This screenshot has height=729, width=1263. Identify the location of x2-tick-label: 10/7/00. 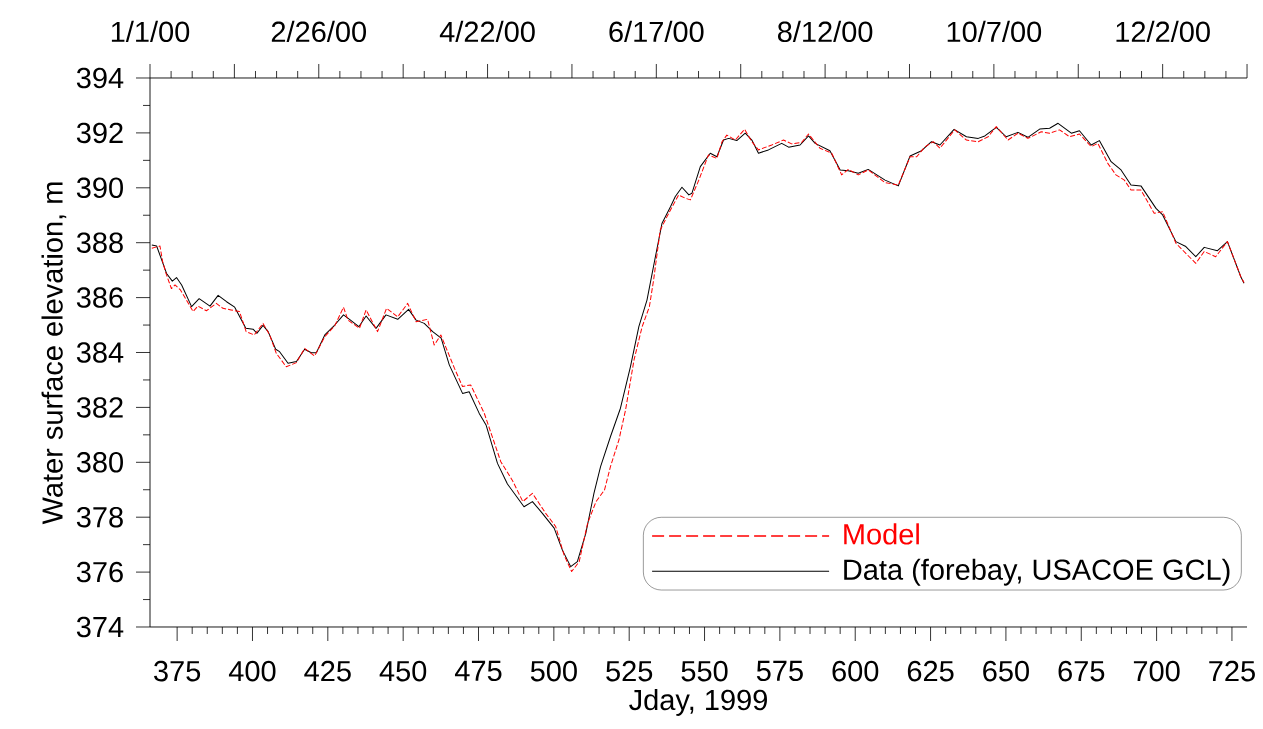
(994, 31).